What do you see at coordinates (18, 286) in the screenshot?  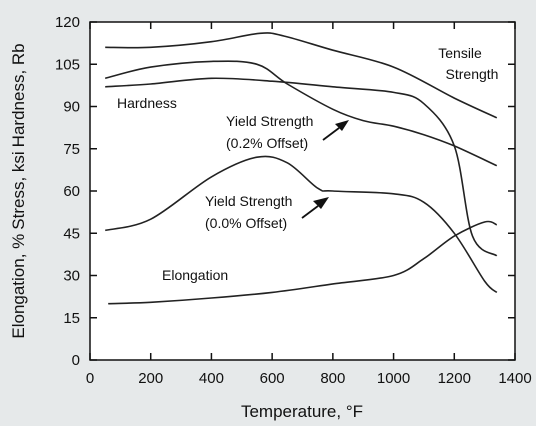 I see `y-axis-title-elongation: Elongation, %` at bounding box center [18, 286].